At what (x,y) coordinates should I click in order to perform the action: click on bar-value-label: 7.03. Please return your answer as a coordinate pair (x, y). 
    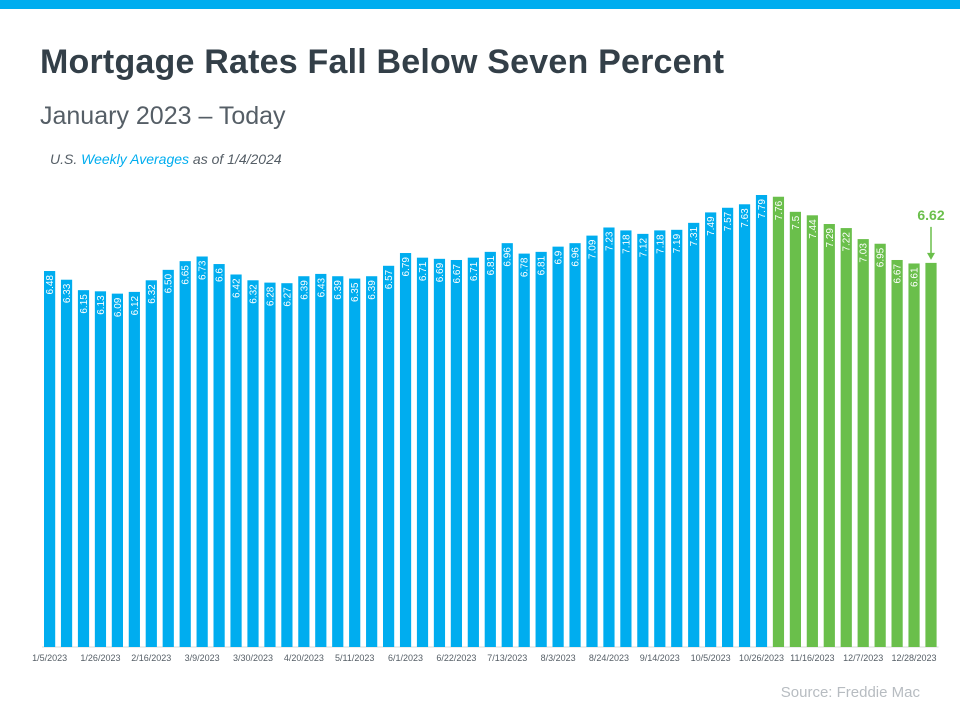
    Looking at the image, I should click on (864, 253).